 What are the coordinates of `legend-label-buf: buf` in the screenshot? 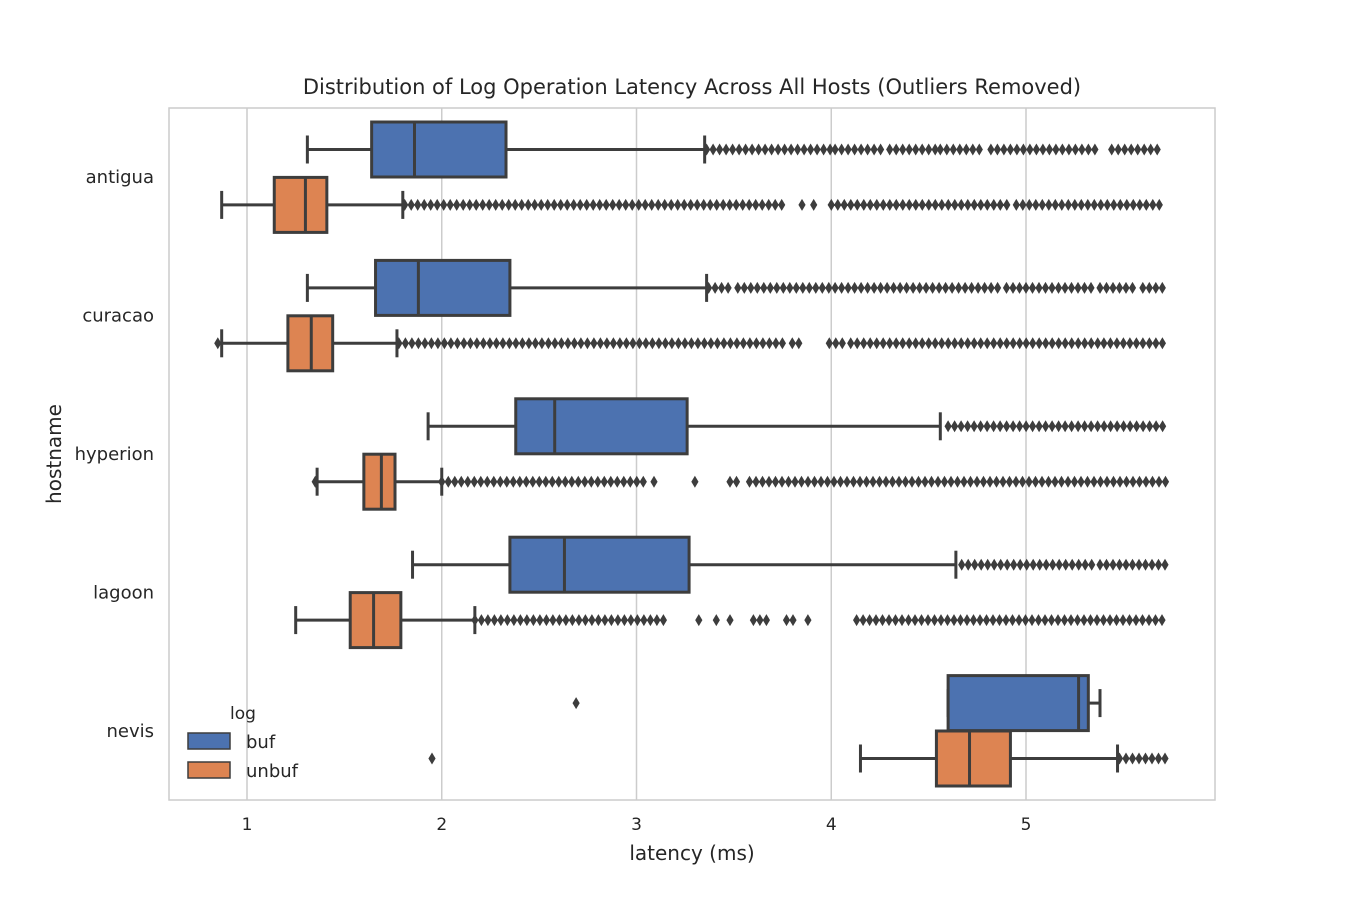 It's located at (261, 742).